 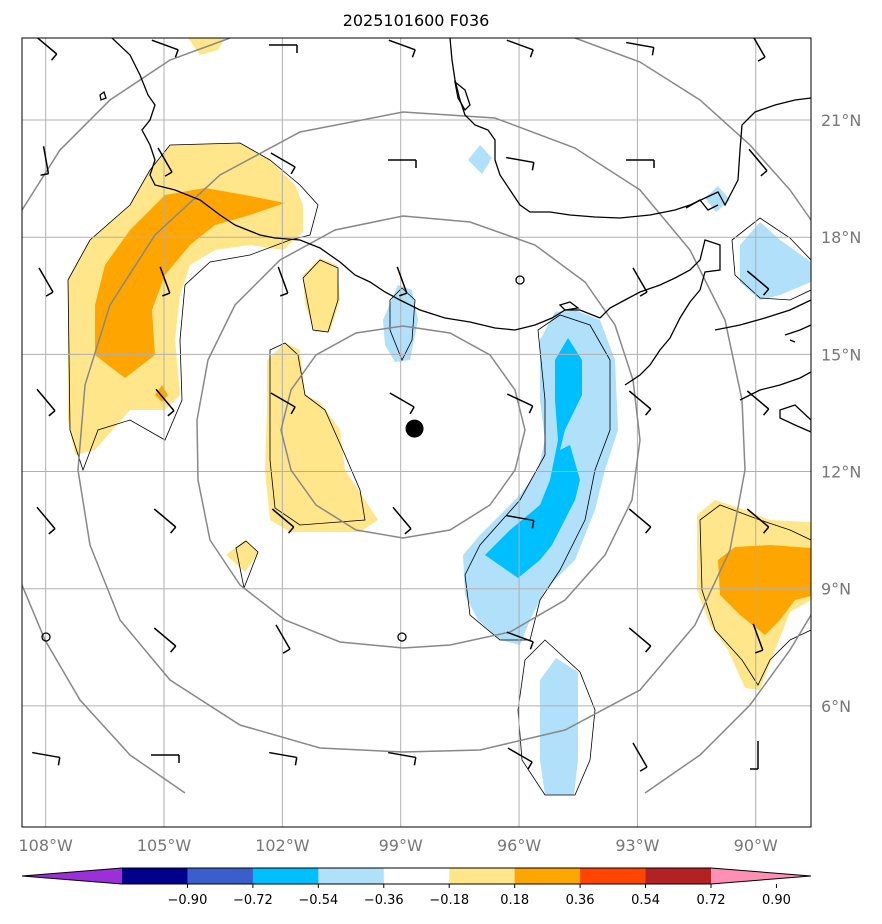 What do you see at coordinates (416, 20) in the screenshot?
I see `map-title: 2025101600 F036` at bounding box center [416, 20].